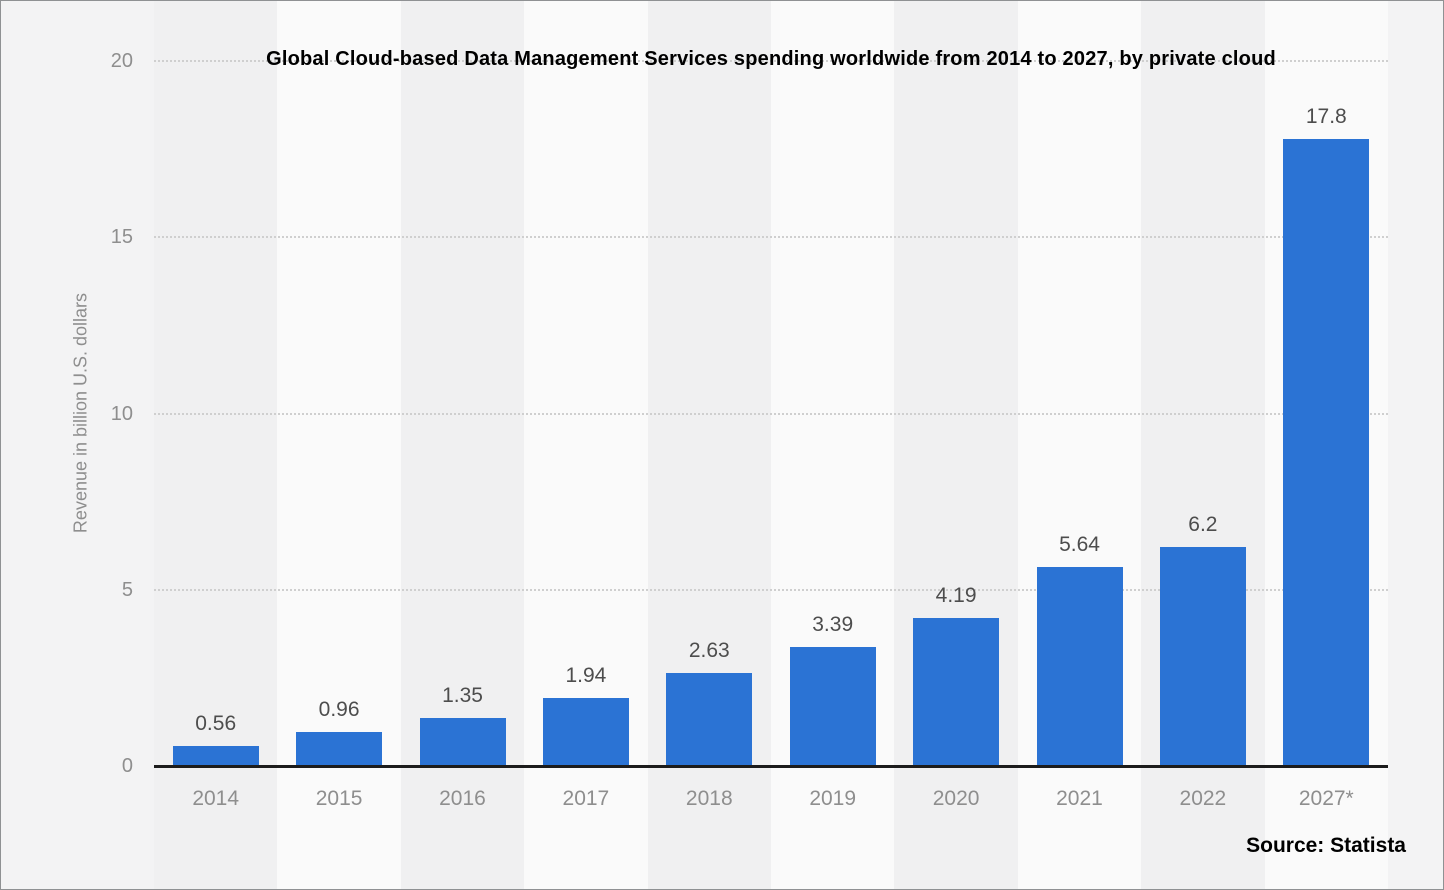 The image size is (1444, 890). What do you see at coordinates (462, 696) in the screenshot?
I see `value-label-2016: 1.35` at bounding box center [462, 696].